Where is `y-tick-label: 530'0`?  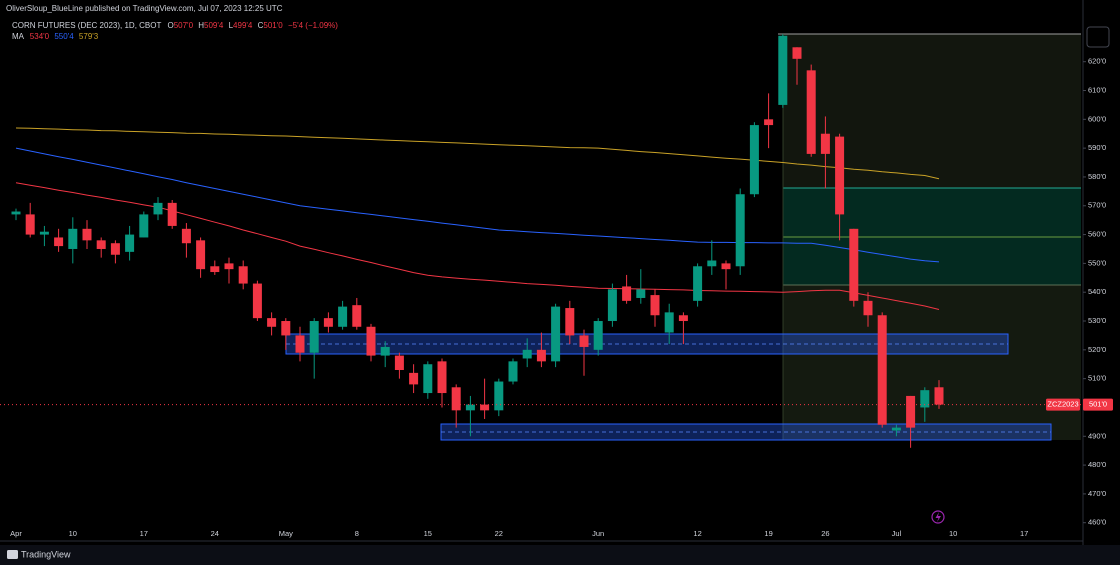 y-tick-label: 530'0 is located at coordinates (1097, 320).